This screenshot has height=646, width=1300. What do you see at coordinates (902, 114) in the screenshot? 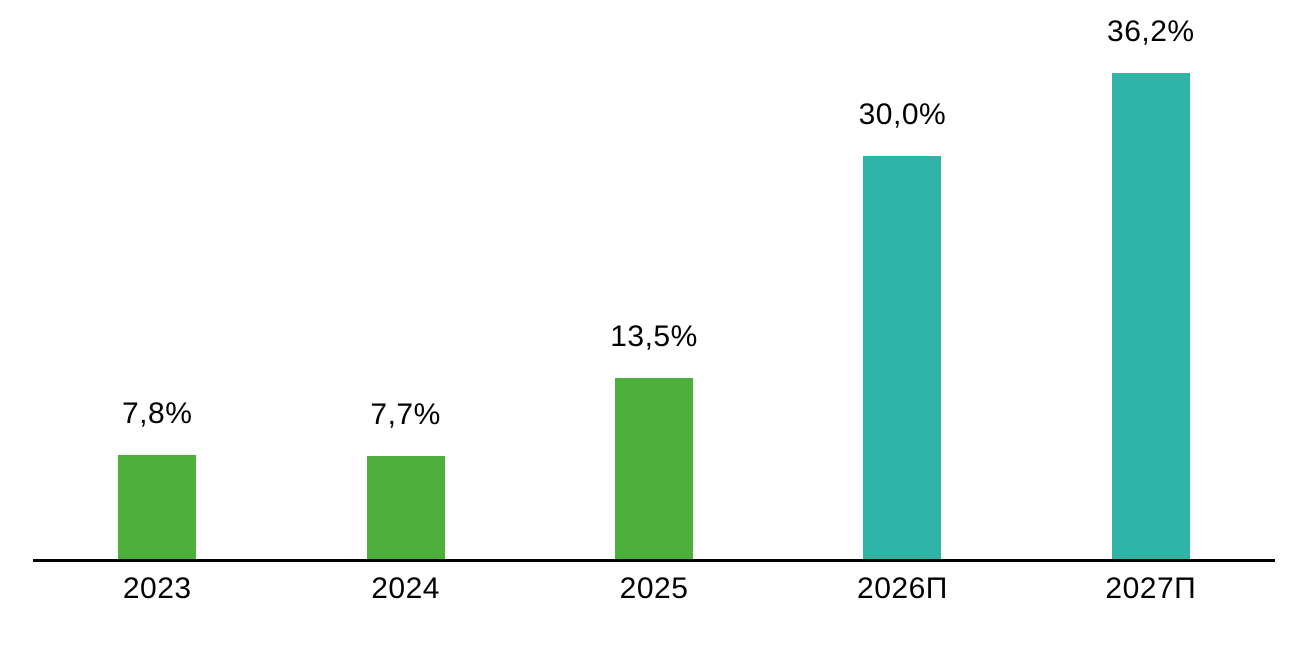
I see `bar-value-label: 30,0%` at bounding box center [902, 114].